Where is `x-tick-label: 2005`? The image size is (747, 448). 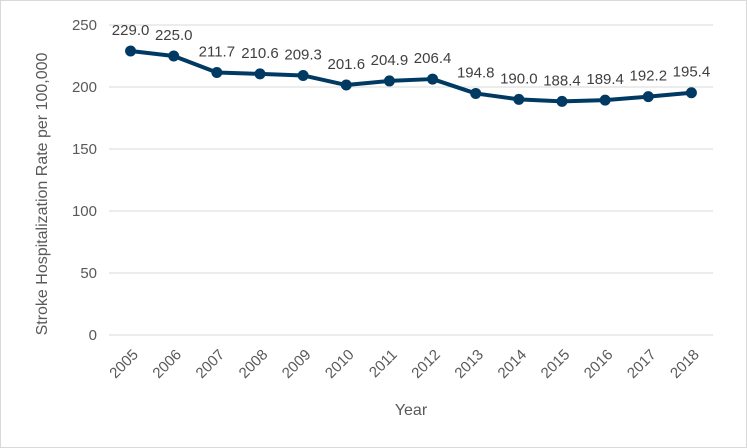 x-tick-label: 2005 is located at coordinates (124, 364).